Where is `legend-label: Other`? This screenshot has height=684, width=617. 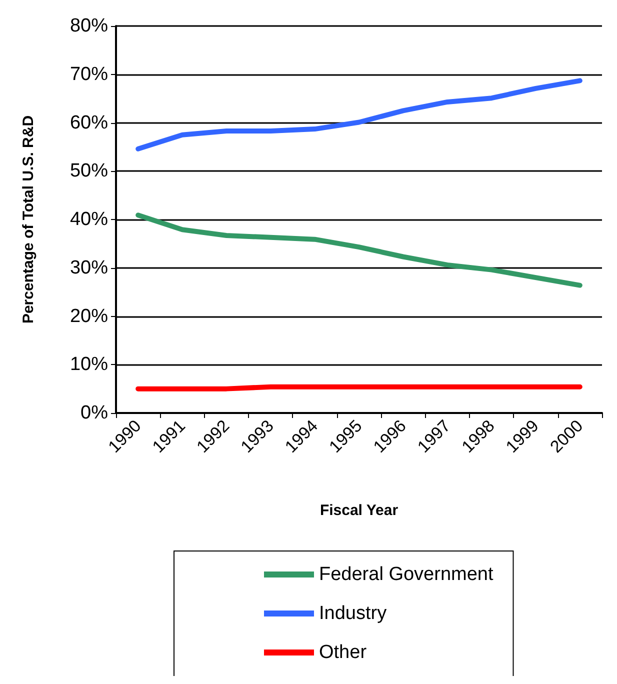
legend-label: Other is located at coordinates (343, 652).